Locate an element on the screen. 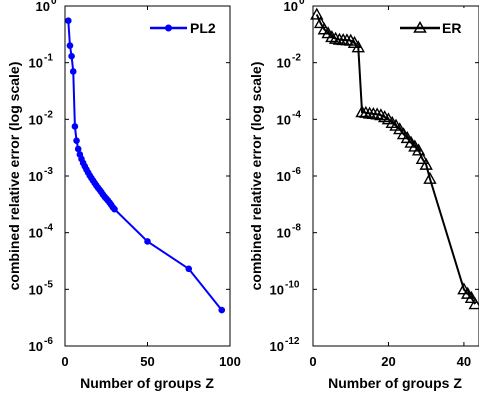 This screenshot has height=399, width=479. y-tick-label: 10 -5 is located at coordinates (41, 288).